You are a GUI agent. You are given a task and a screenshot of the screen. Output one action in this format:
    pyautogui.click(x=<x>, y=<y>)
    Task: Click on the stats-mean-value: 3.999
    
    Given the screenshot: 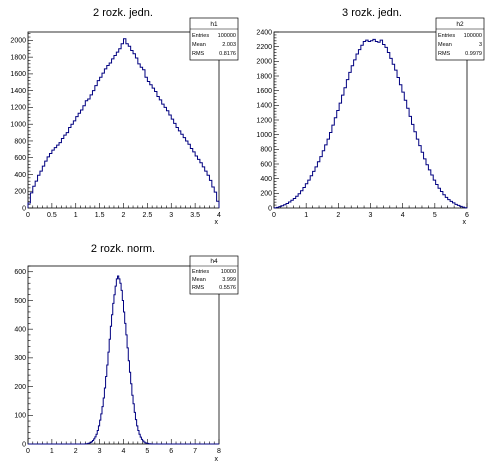 What is the action you would take?
    pyautogui.click(x=229, y=280)
    